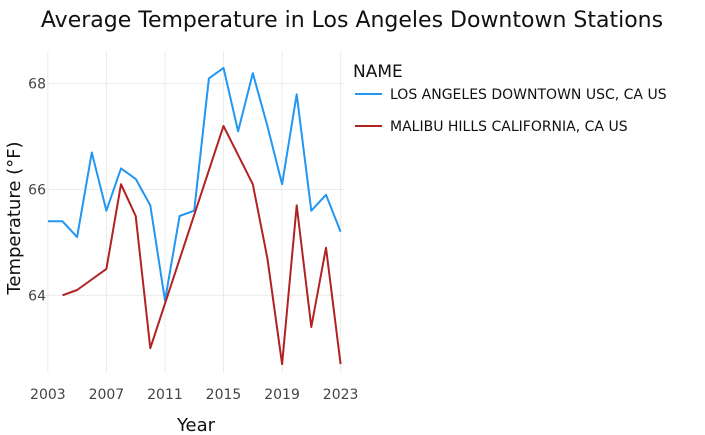 The image size is (705, 435). What do you see at coordinates (14, 218) in the screenshot?
I see `y-axis-title: Temperature (°F)` at bounding box center [14, 218].